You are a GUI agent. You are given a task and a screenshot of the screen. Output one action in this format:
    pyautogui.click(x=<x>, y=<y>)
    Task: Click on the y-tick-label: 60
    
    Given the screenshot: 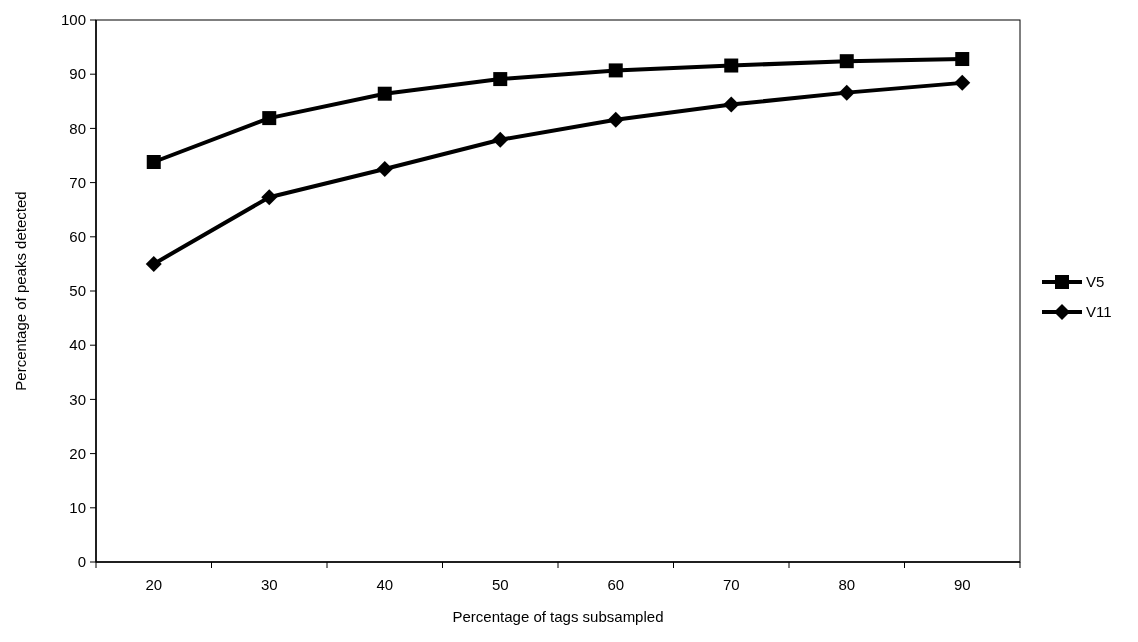 What is the action you would take?
    pyautogui.click(x=77, y=237)
    